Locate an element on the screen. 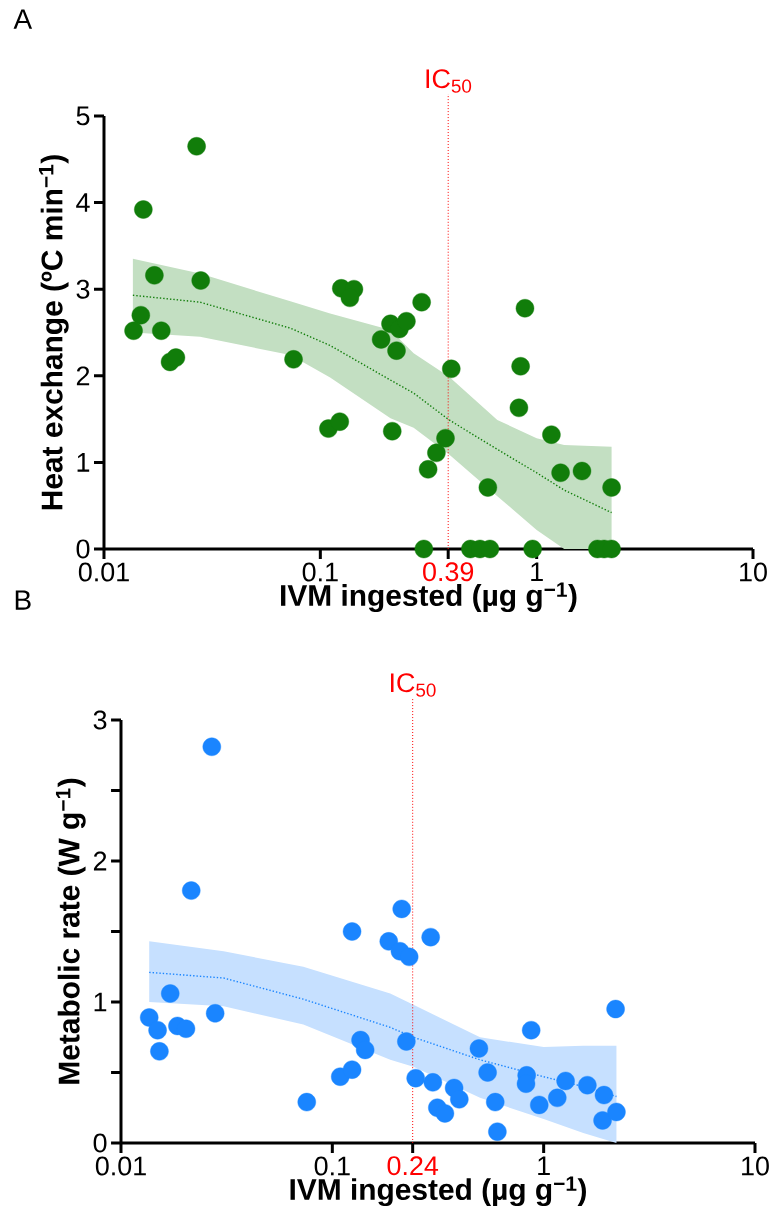  y-axis-title: Metabolic rate (W g$^{−1}$) is located at coordinates (70, 931).